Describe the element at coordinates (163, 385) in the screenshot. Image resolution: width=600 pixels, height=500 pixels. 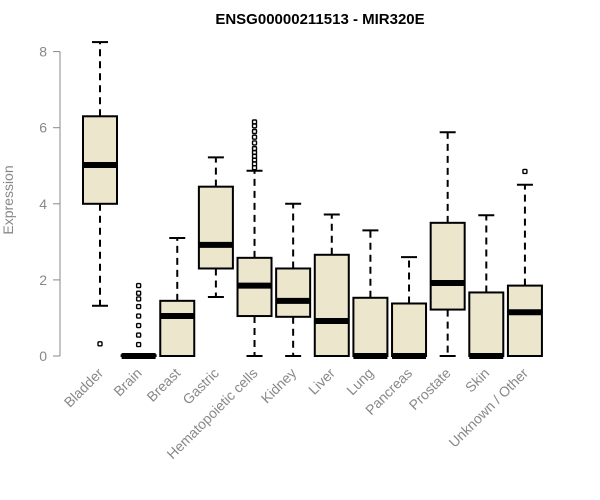
I see `x-tick-label: Breast` at that location.